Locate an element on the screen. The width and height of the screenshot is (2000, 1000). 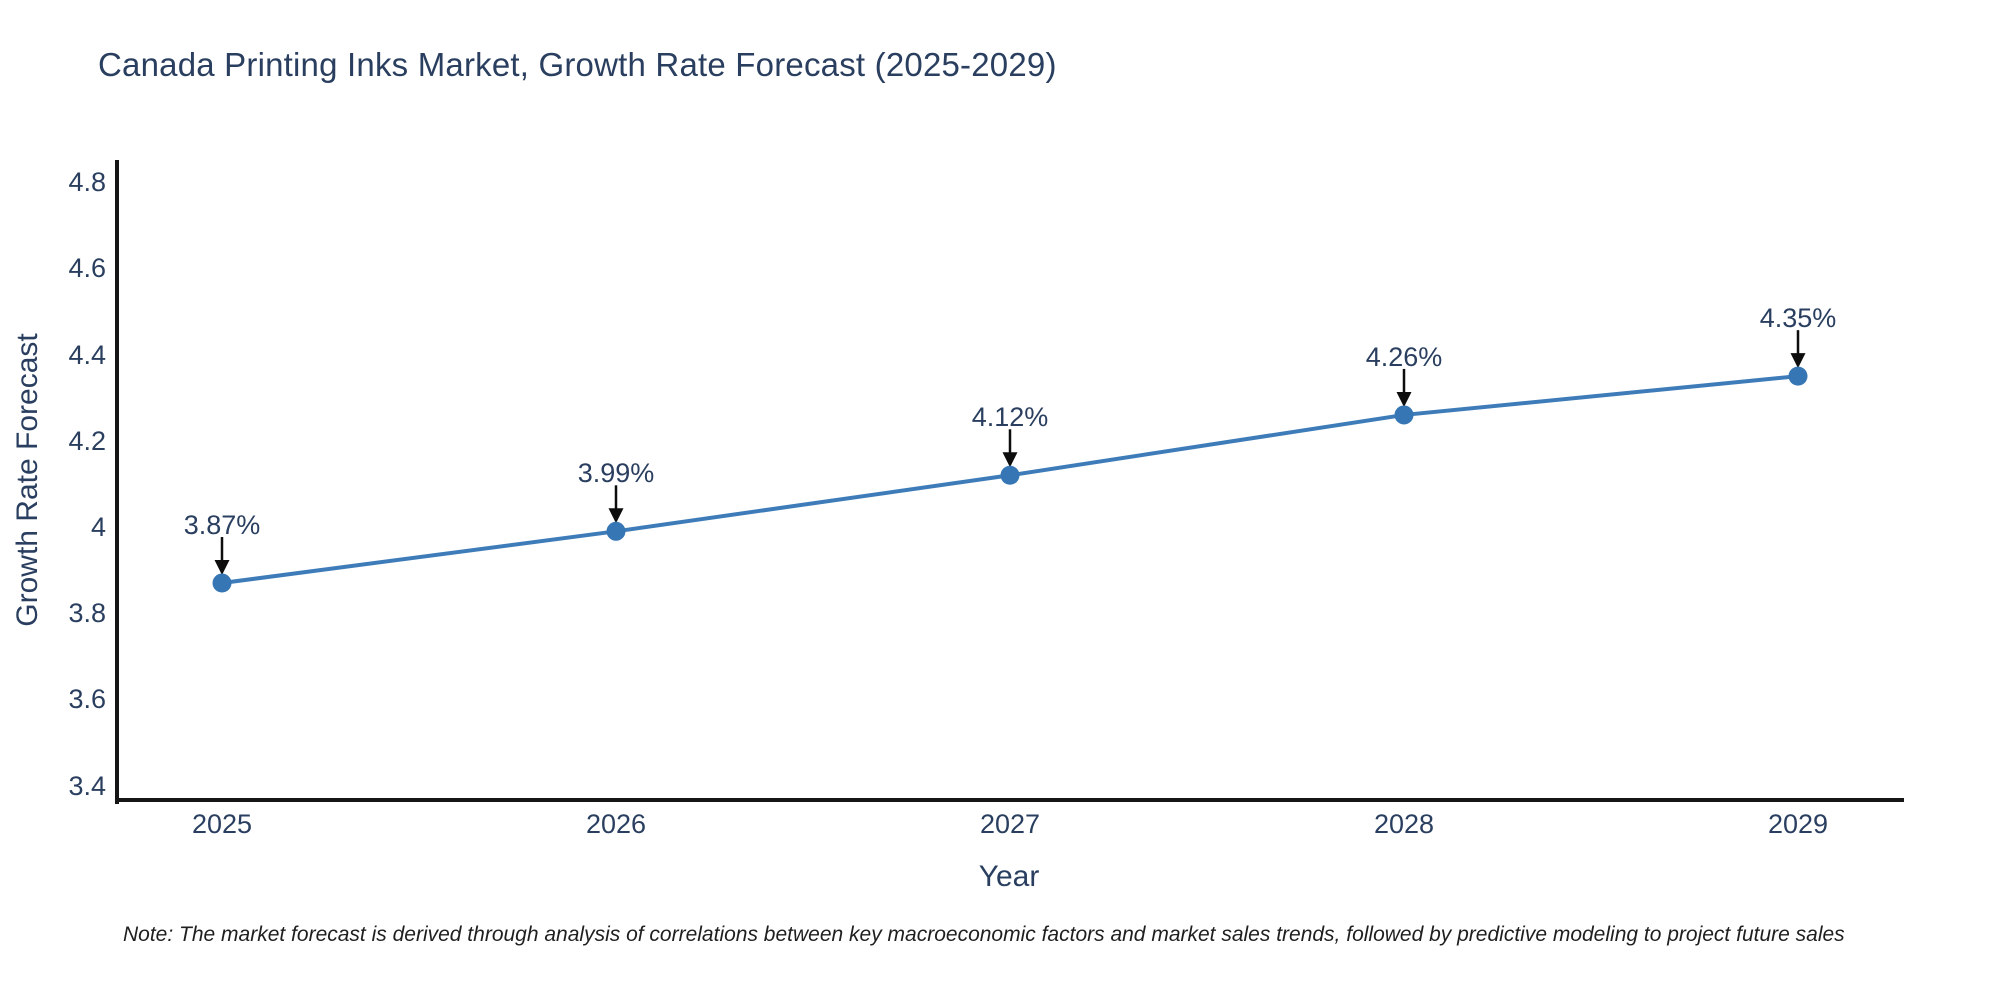
x-tick-label: 2026 is located at coordinates (616, 824).